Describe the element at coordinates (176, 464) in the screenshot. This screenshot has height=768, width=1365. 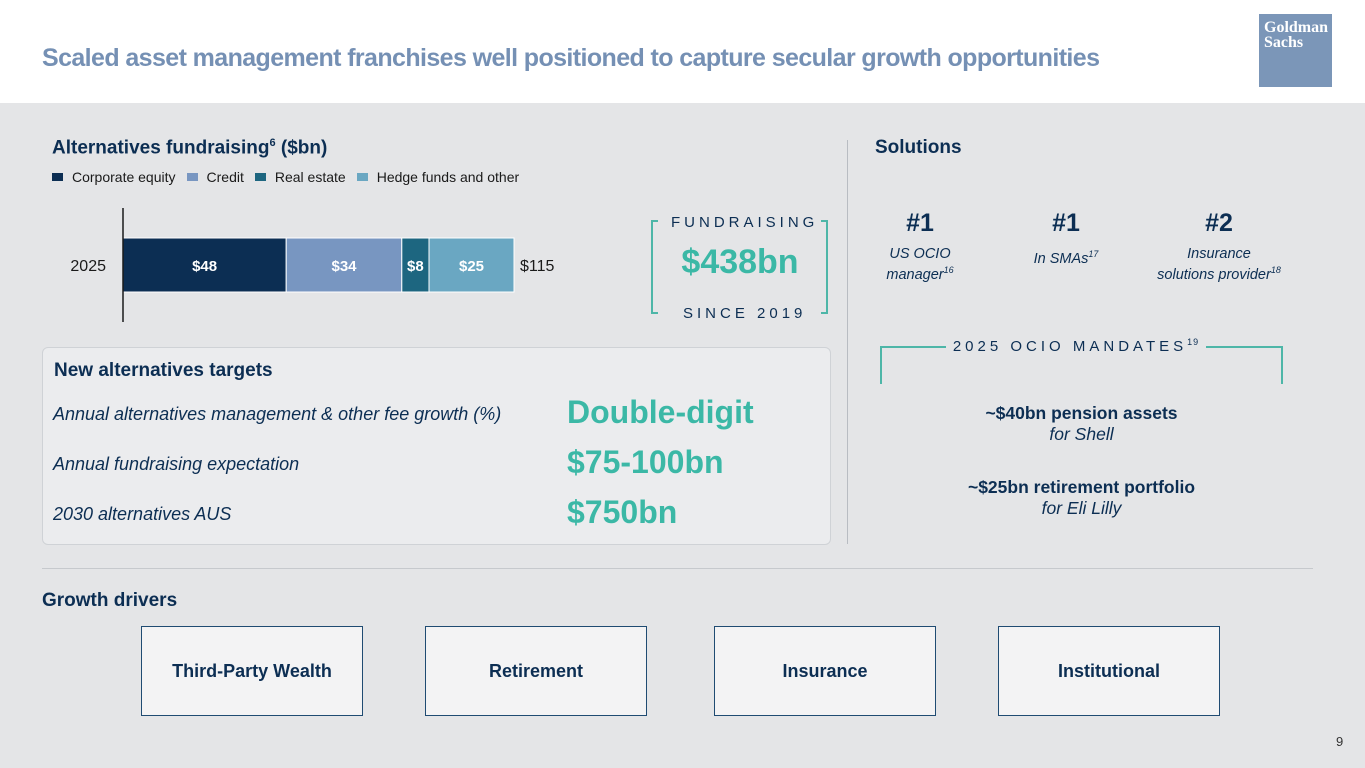
I see `target-label: Annual fundraising expectation` at that location.